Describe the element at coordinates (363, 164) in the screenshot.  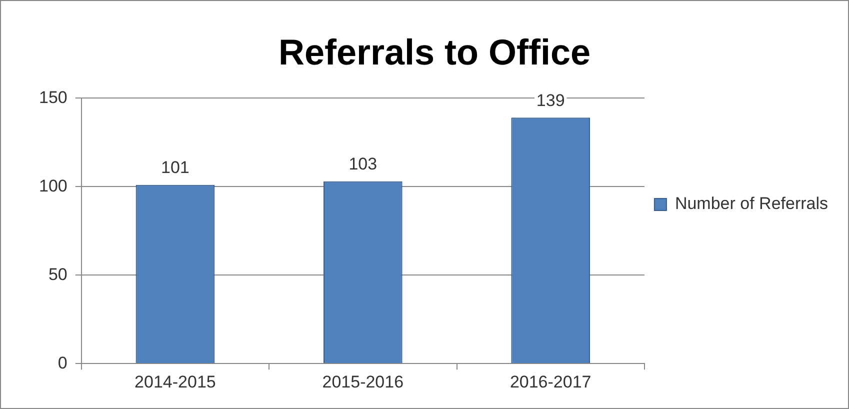
I see `data-label: 103` at that location.